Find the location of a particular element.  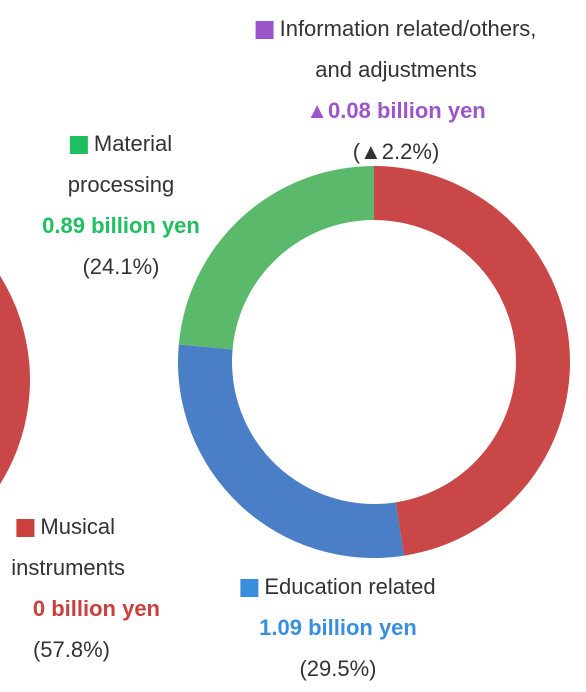

segment-percent: (24.1%) is located at coordinates (120, 266).